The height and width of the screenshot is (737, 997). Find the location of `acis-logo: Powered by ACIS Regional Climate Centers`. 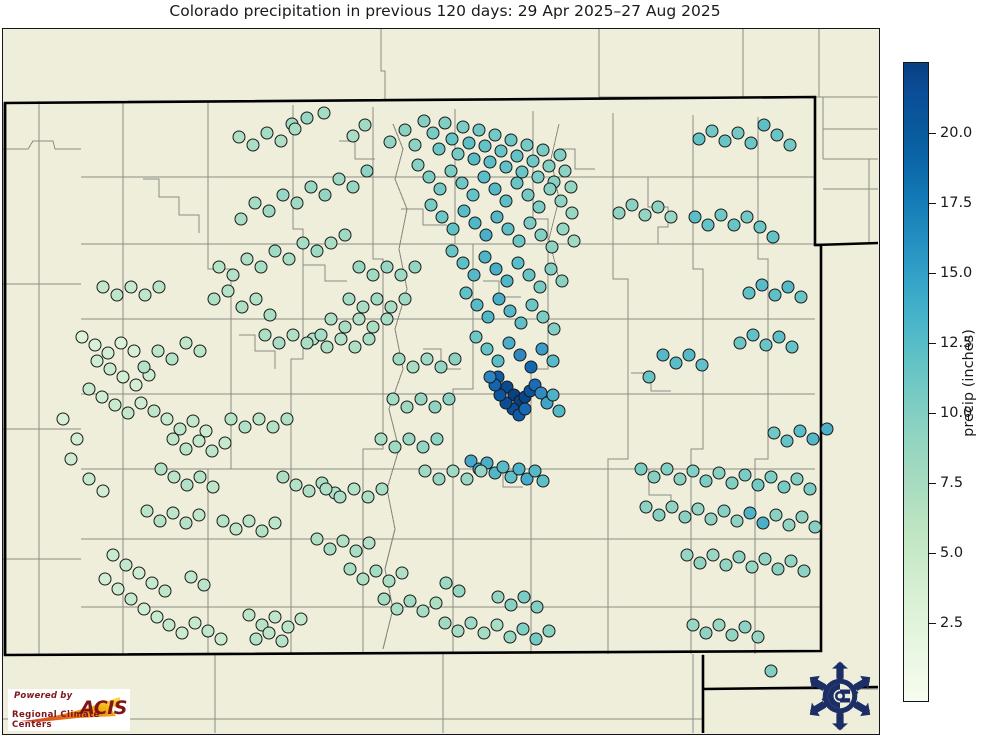

acis-logo: Powered by ACIS Regional Climate Centers is located at coordinates (69, 710).